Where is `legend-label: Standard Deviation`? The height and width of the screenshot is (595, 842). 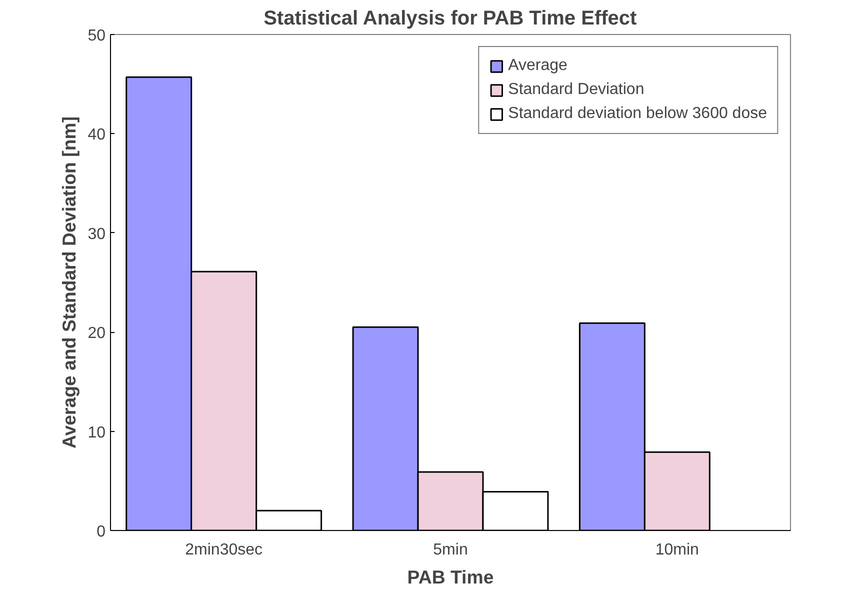 legend-label: Standard Deviation is located at coordinates (576, 90).